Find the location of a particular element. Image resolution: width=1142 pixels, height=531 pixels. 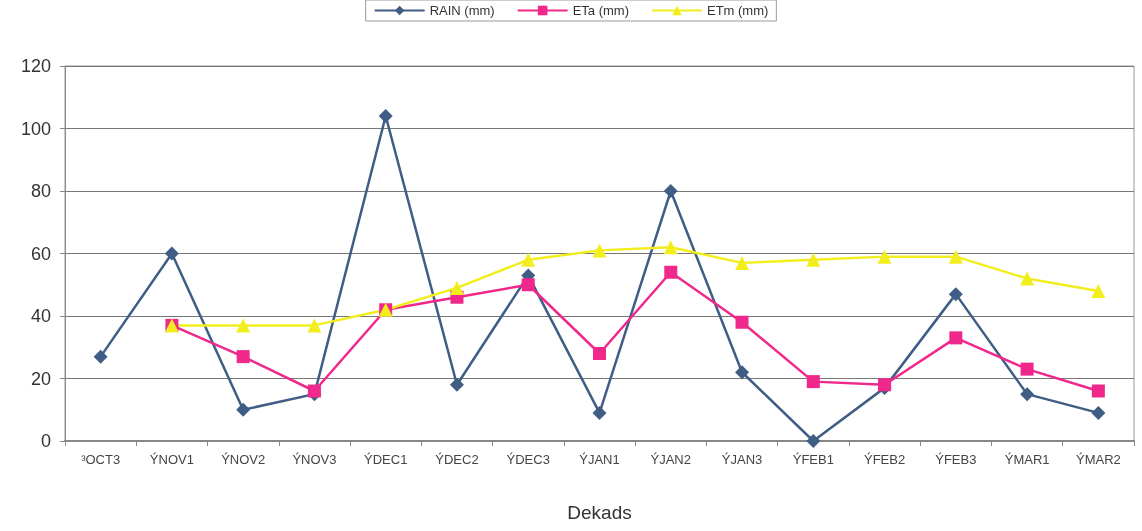

y-tick-label: 80 is located at coordinates (40, 191).